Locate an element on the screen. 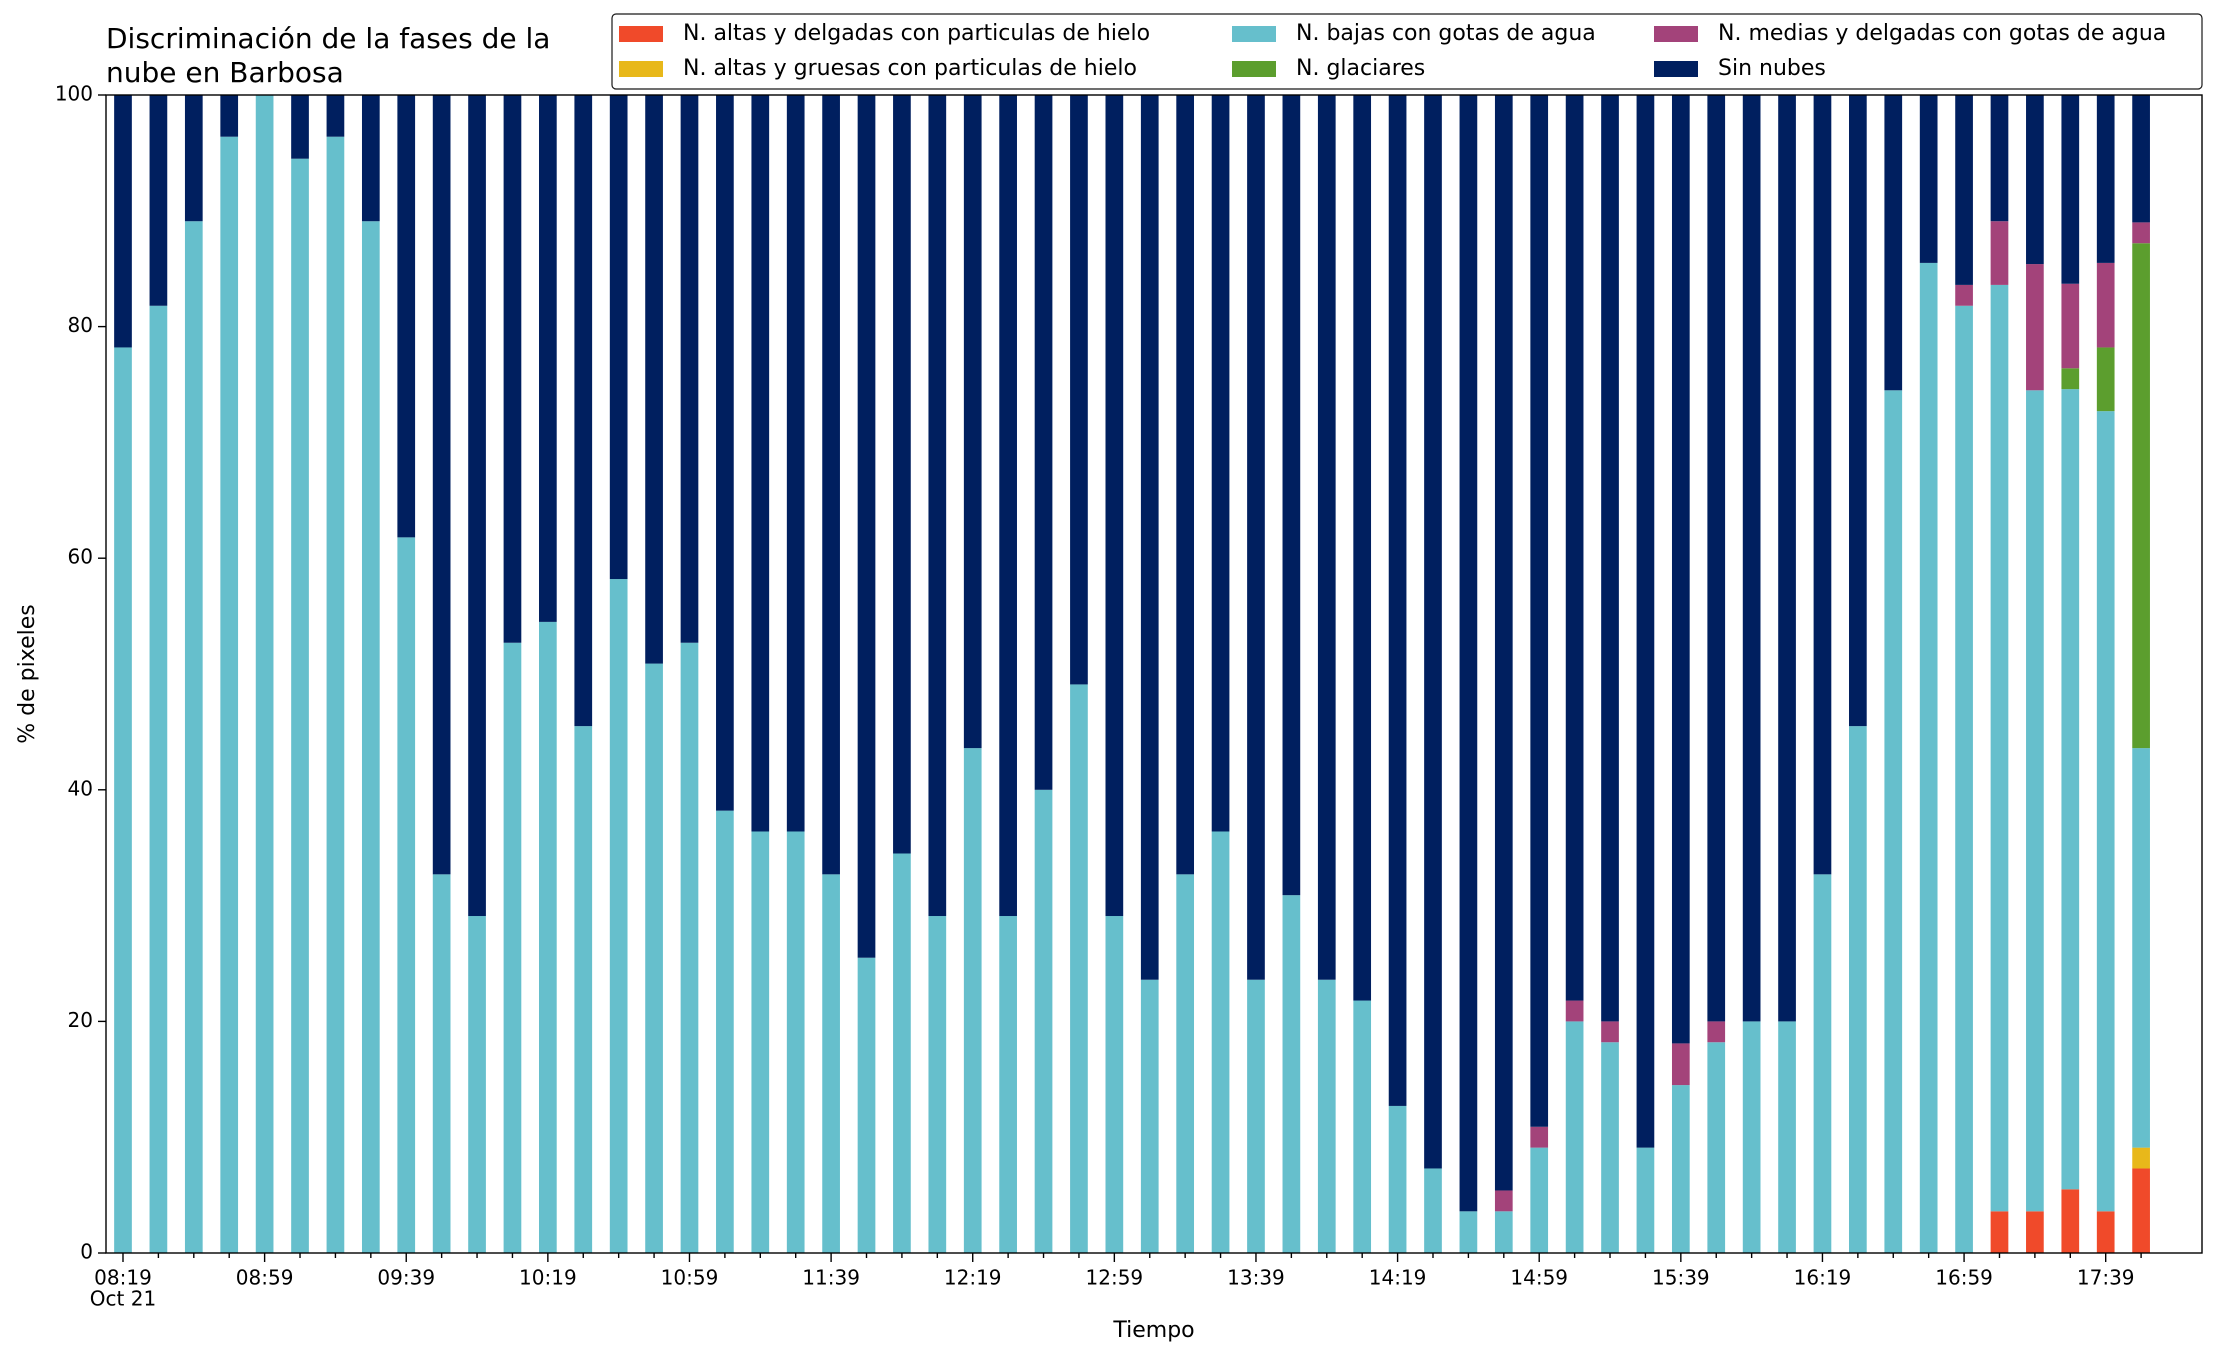  x-axis-label: Tiempo is located at coordinates (1153, 1330).